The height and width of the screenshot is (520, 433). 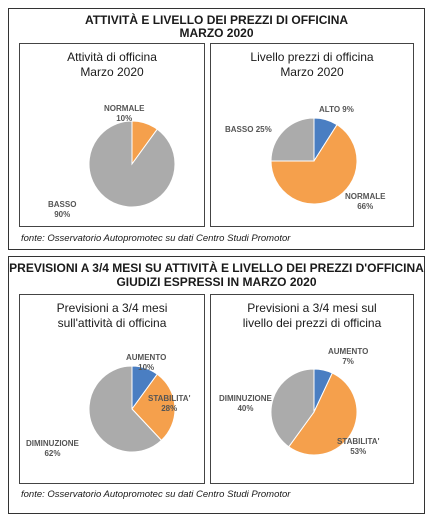 What do you see at coordinates (358, 451) in the screenshot?
I see `pie-3-label-stabilita-pct: 53%` at bounding box center [358, 451].